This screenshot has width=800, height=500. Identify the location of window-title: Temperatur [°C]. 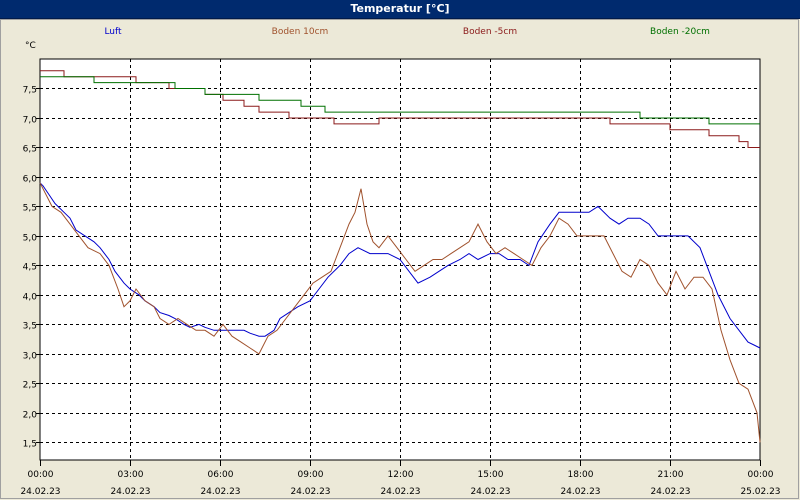
(400, 8).